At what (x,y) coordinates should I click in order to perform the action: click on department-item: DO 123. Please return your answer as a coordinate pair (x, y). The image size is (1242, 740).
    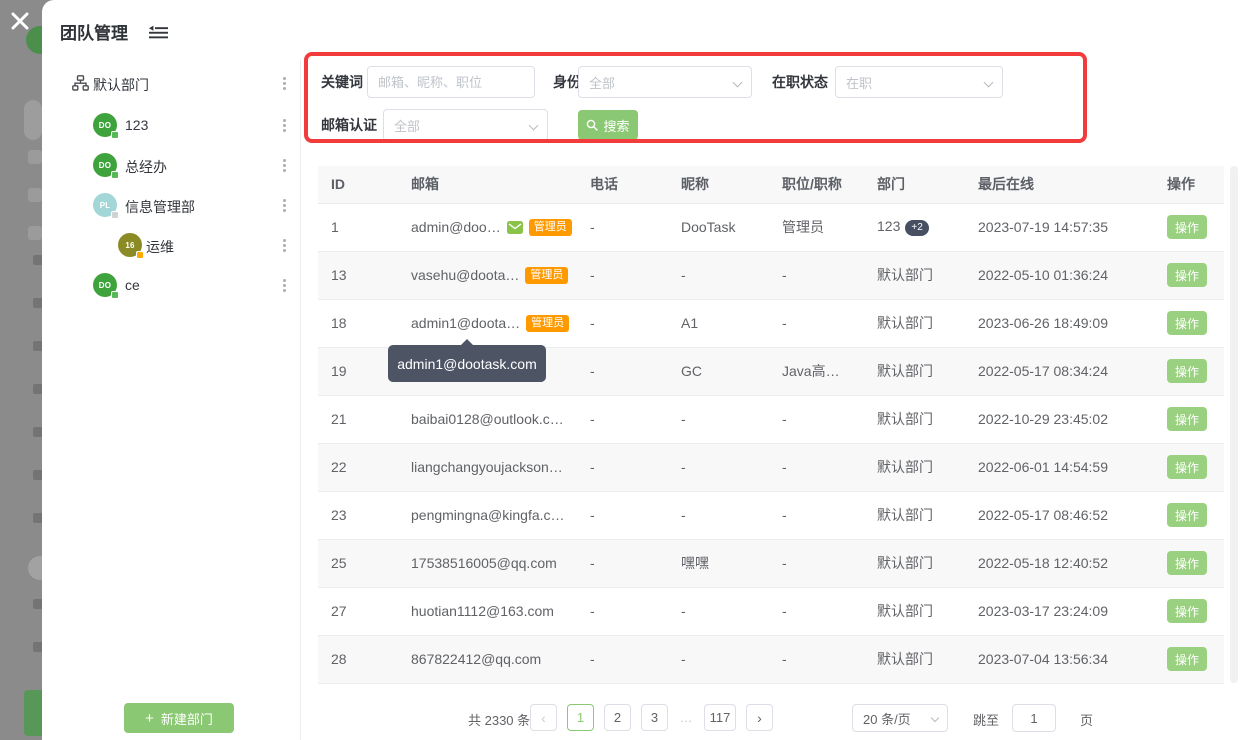
    Looking at the image, I should click on (171, 125).